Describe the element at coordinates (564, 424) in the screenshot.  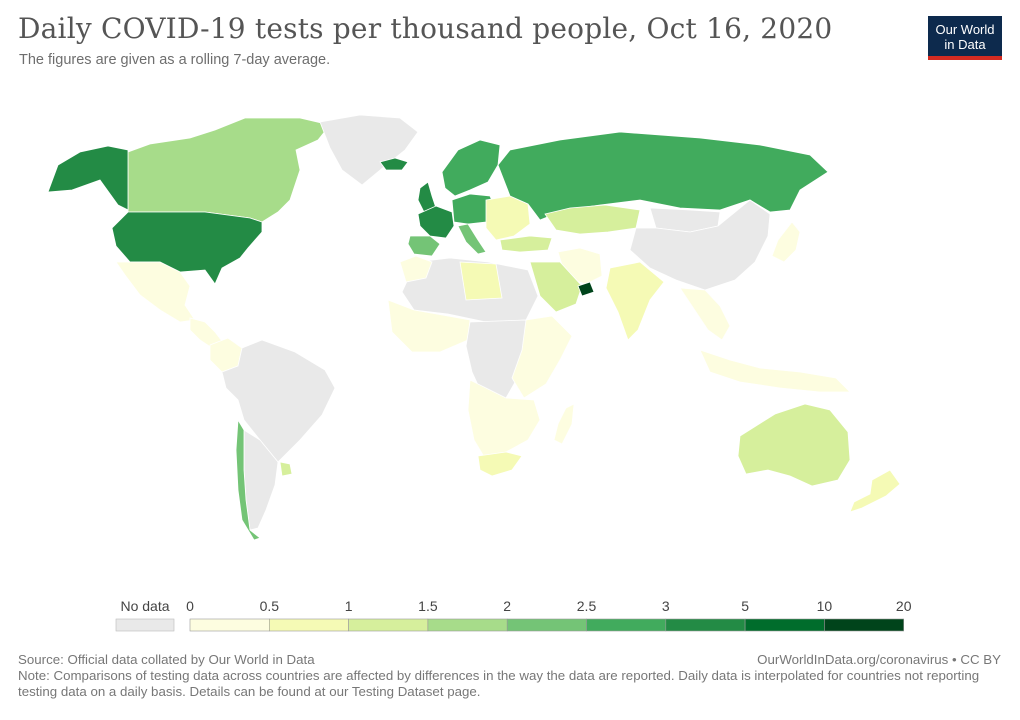
I see `country-madagascar` at that location.